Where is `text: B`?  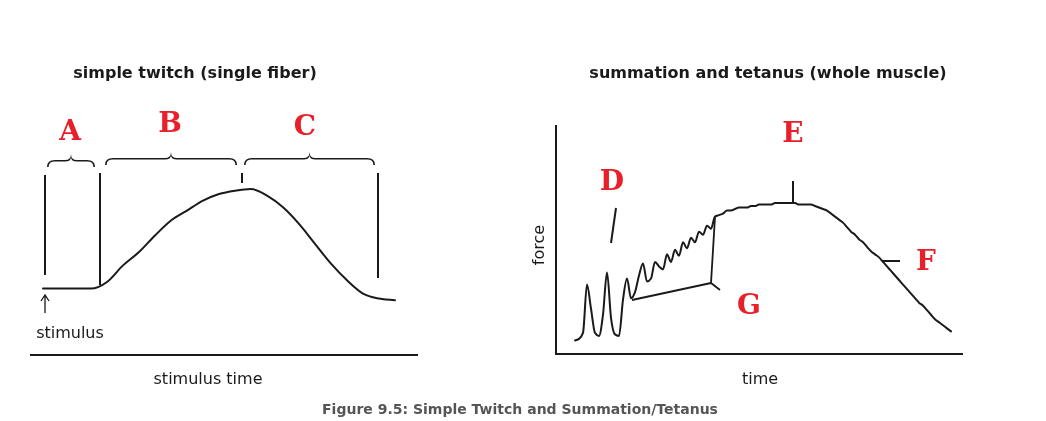 text: B is located at coordinates (170, 122).